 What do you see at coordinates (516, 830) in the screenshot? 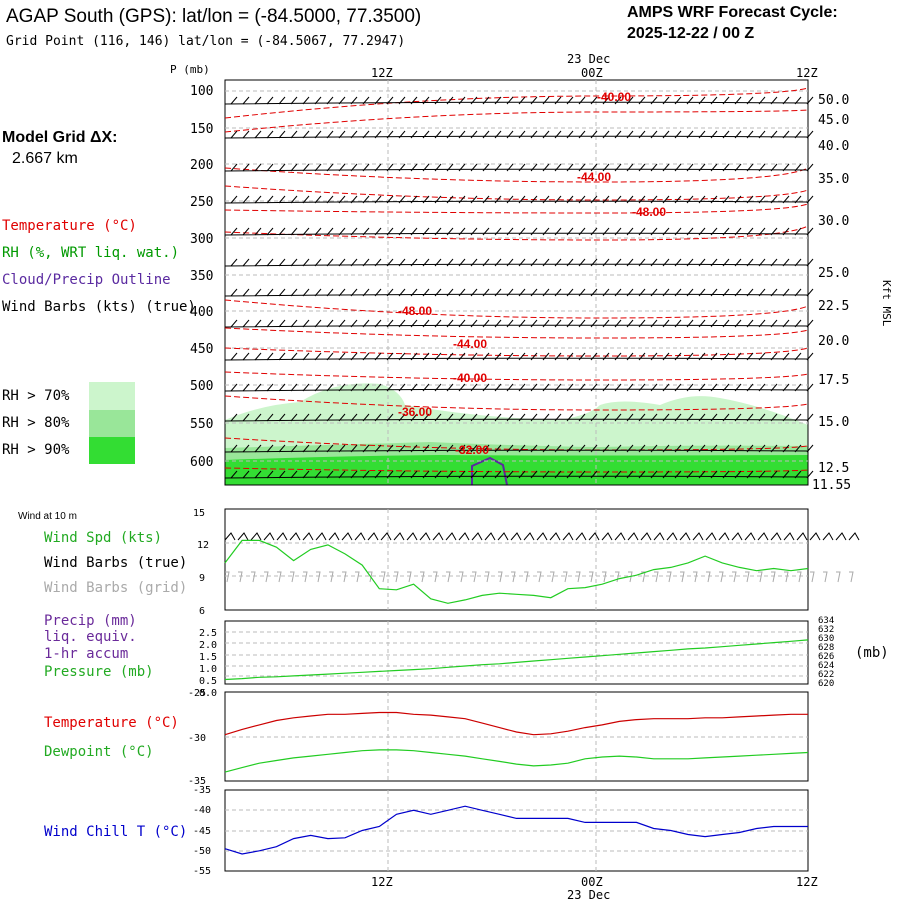
I see `wind-chill-line` at bounding box center [516, 830].